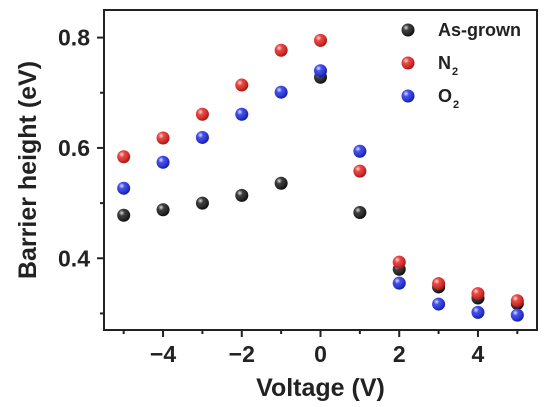  I want to click on legend-item: As-grown, so click(461, 30).